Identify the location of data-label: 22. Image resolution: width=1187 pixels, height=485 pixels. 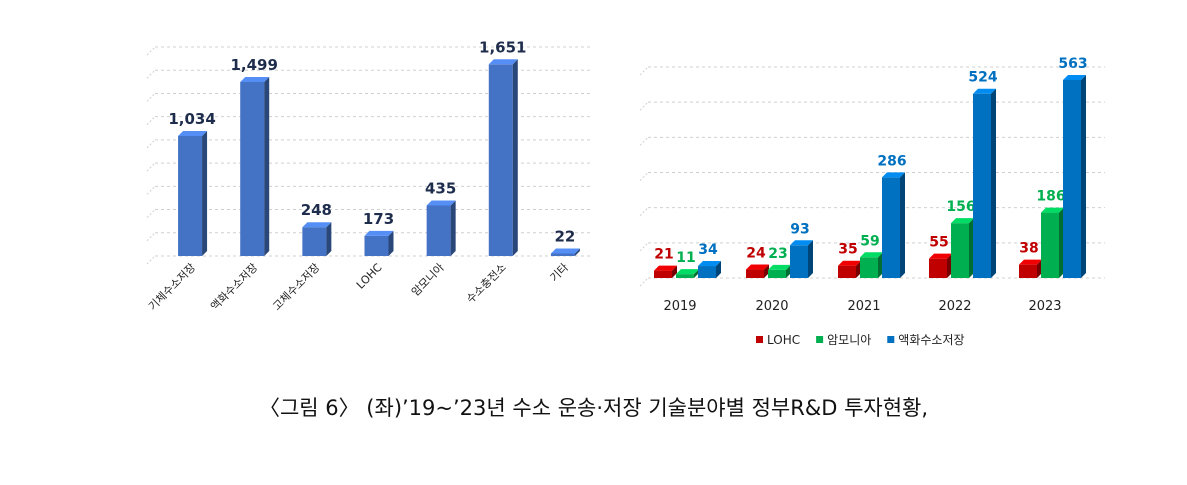
(564, 236).